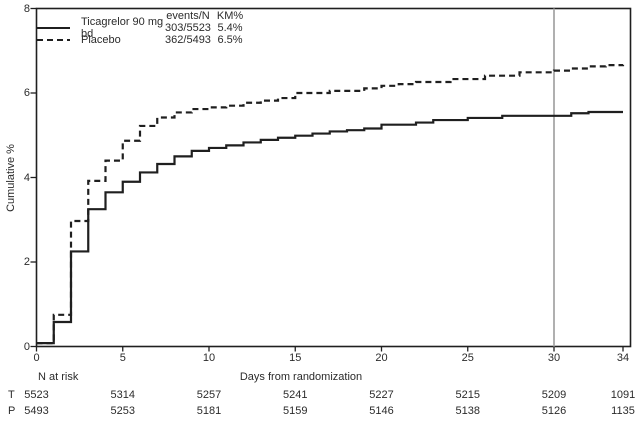  What do you see at coordinates (122, 411) in the screenshot?
I see `risk-count: 5253` at bounding box center [122, 411].